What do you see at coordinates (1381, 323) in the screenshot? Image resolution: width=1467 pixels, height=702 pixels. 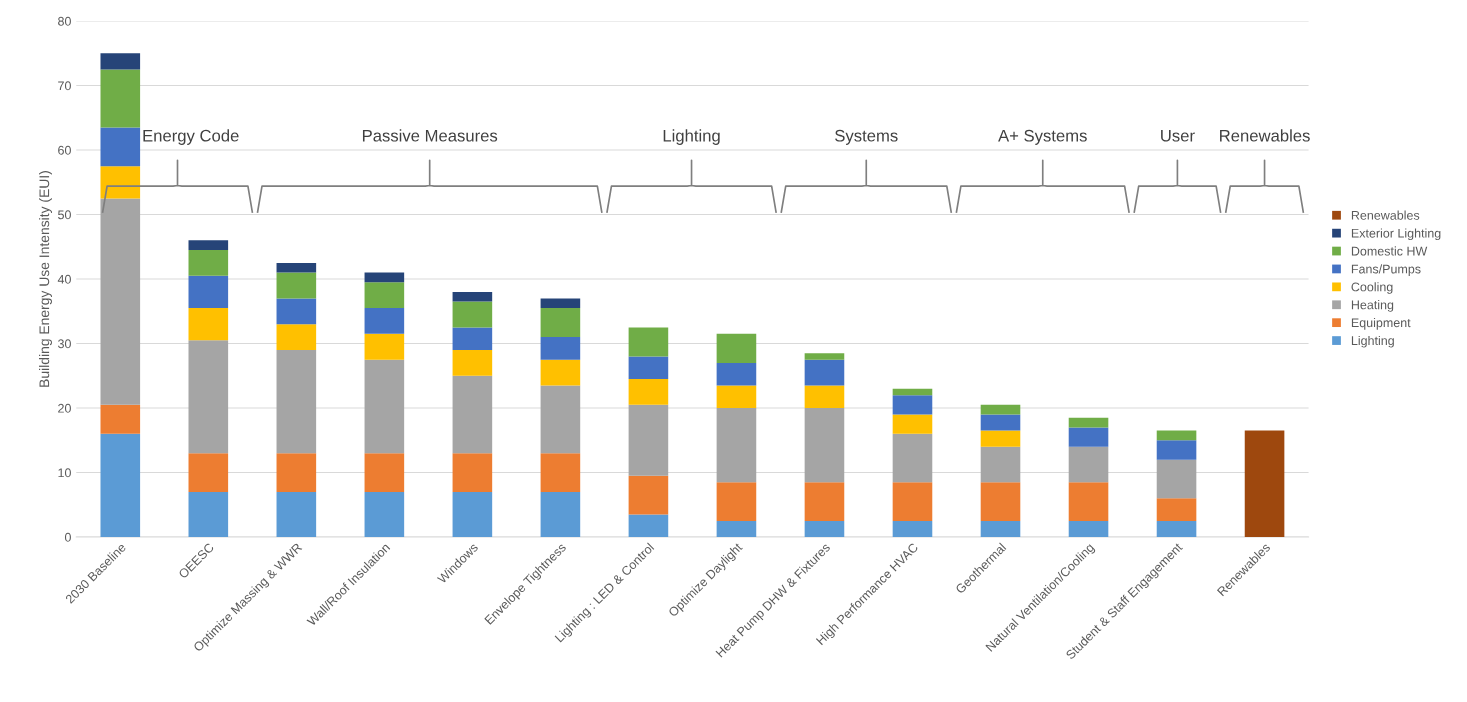 I see `legend-label: Equipment` at bounding box center [1381, 323].